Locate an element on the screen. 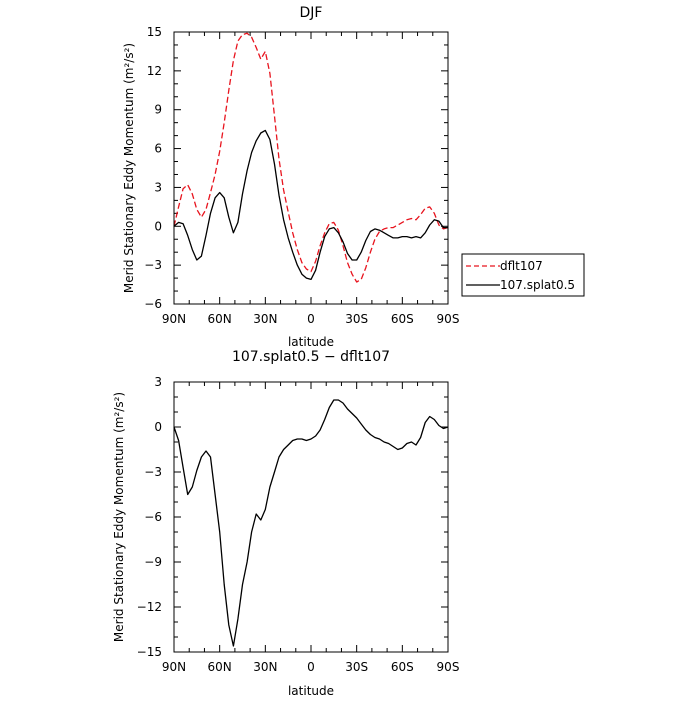 This screenshot has height=704, width=700. panel-top-ytick-label: 15 is located at coordinates (154, 32).